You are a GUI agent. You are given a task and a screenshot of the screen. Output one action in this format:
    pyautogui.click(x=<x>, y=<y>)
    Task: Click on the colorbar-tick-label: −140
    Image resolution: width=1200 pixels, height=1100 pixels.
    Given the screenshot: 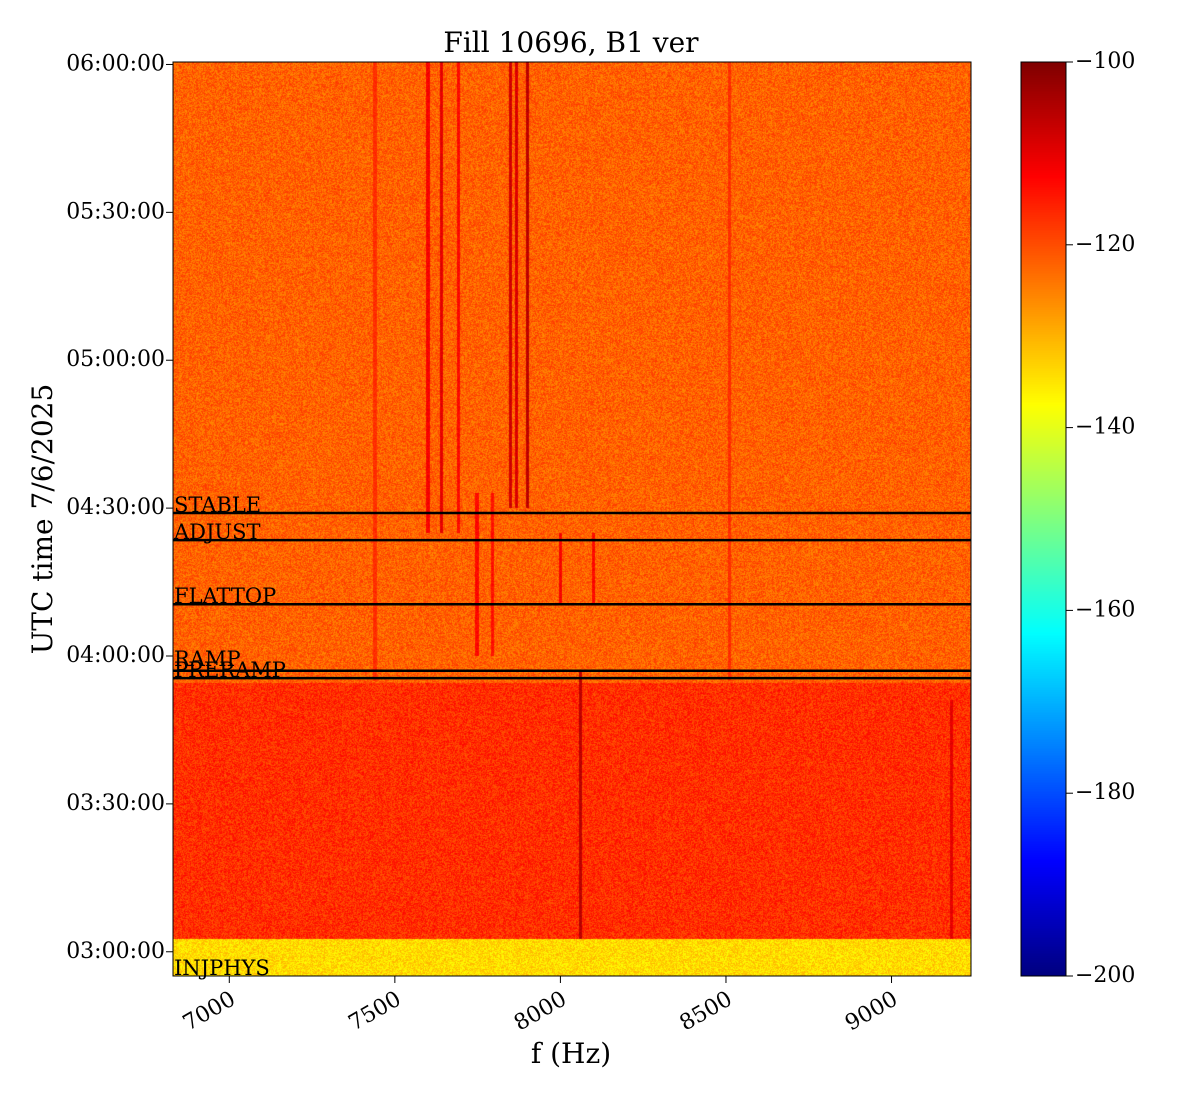 What is the action you would take?
    pyautogui.click(x=1105, y=427)
    